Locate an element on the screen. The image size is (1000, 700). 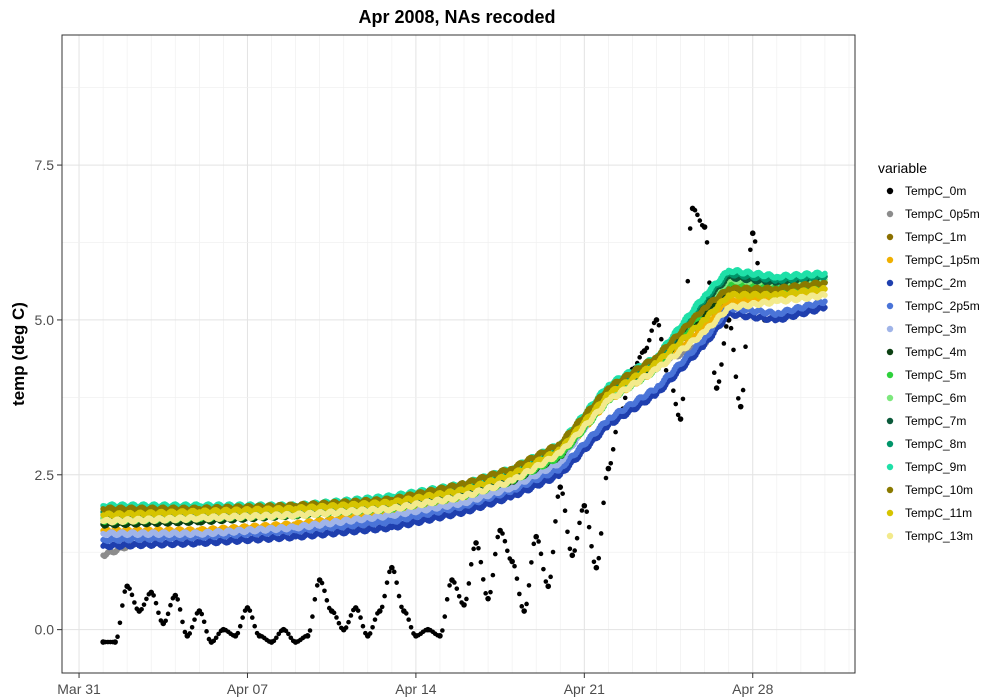
y-axis-label: temp (deg C) is located at coordinates (18, 354).